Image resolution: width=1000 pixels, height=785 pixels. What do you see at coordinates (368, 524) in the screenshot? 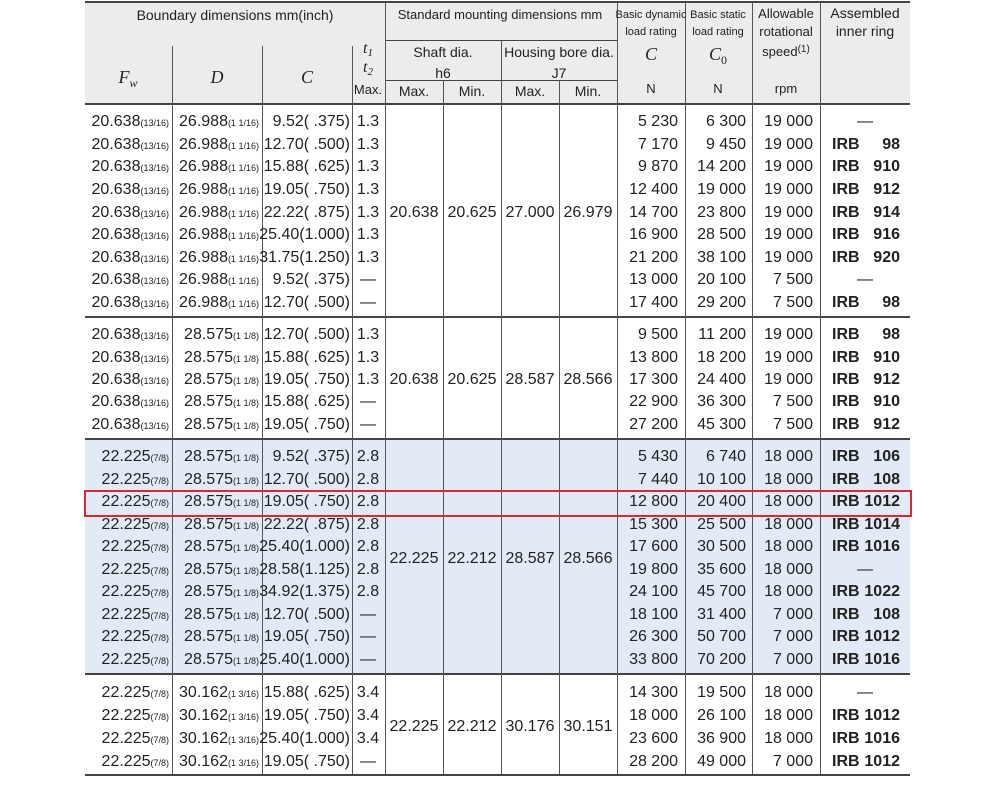
I see `cell-t: 2.8` at bounding box center [368, 524].